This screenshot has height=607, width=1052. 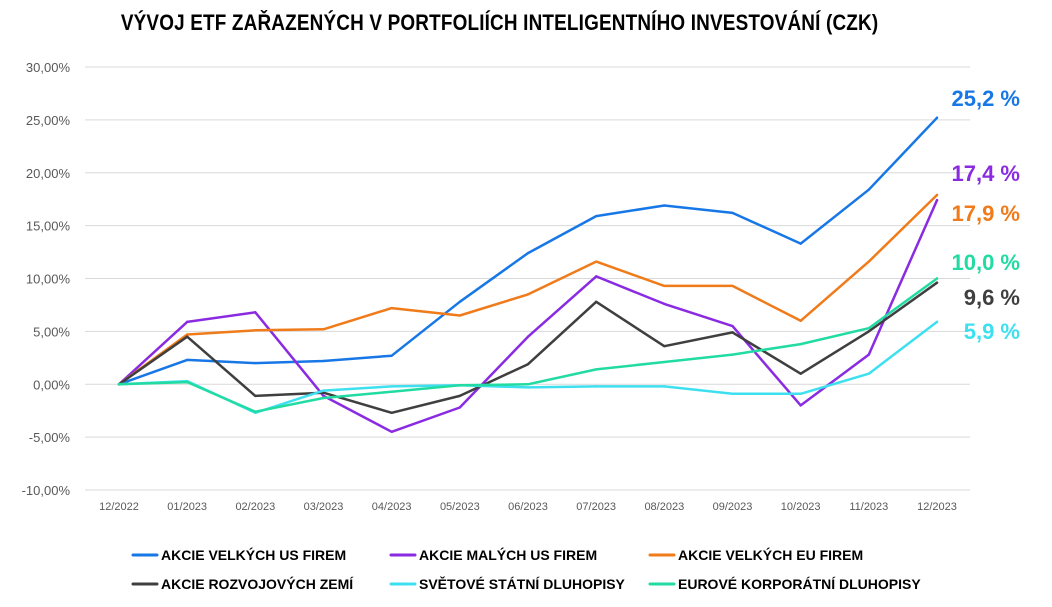 What do you see at coordinates (187, 507) in the screenshot?
I see `x-tick-label: 01/2023` at bounding box center [187, 507].